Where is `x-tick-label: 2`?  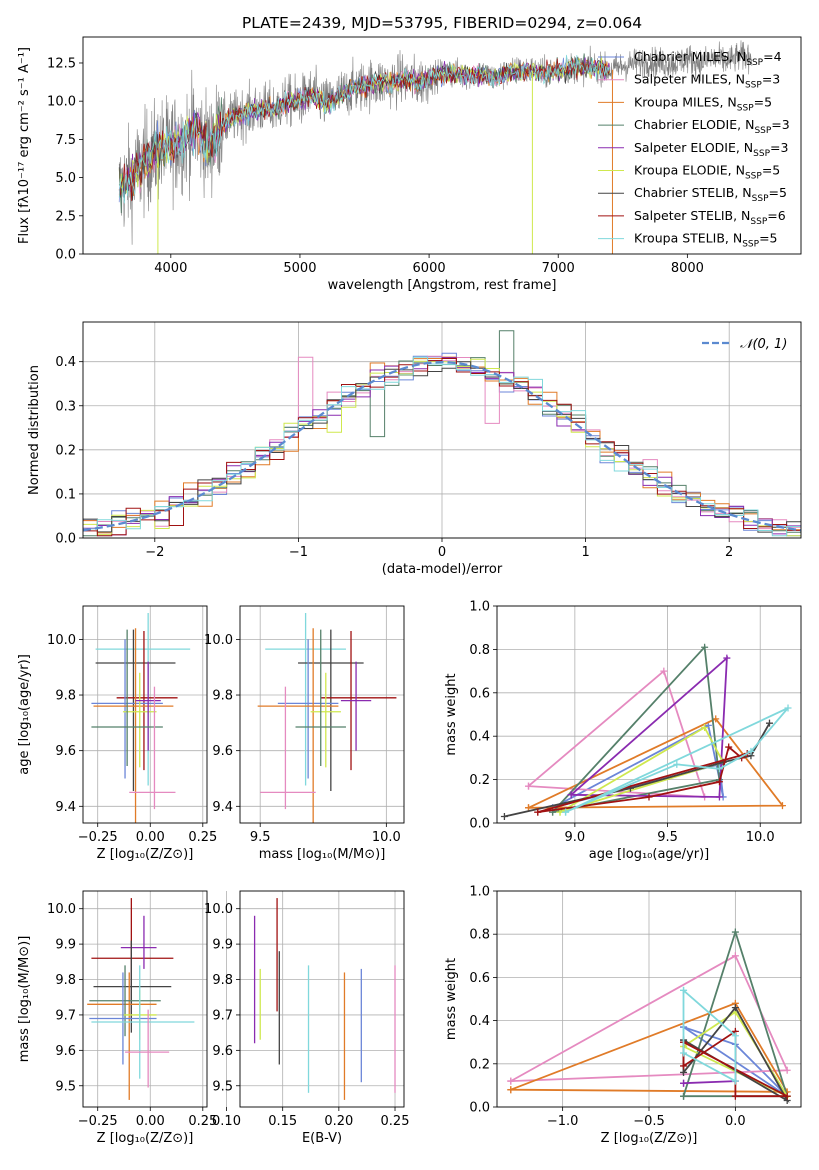 x-tick-label: 2 is located at coordinates (729, 552).